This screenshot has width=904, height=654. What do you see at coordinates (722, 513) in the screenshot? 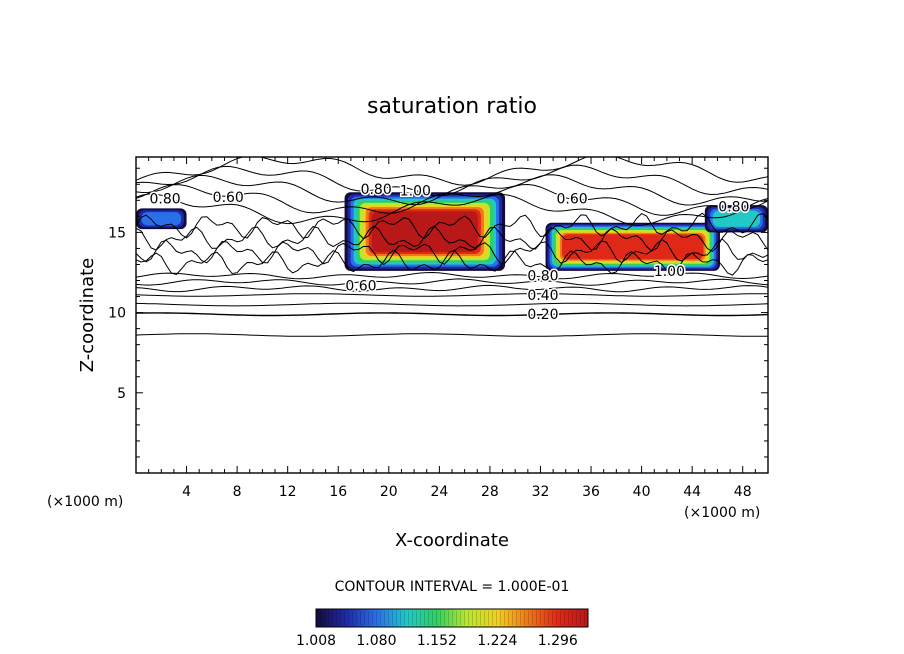
I see `x-unit-right: (×1000 m)` at bounding box center [722, 513].